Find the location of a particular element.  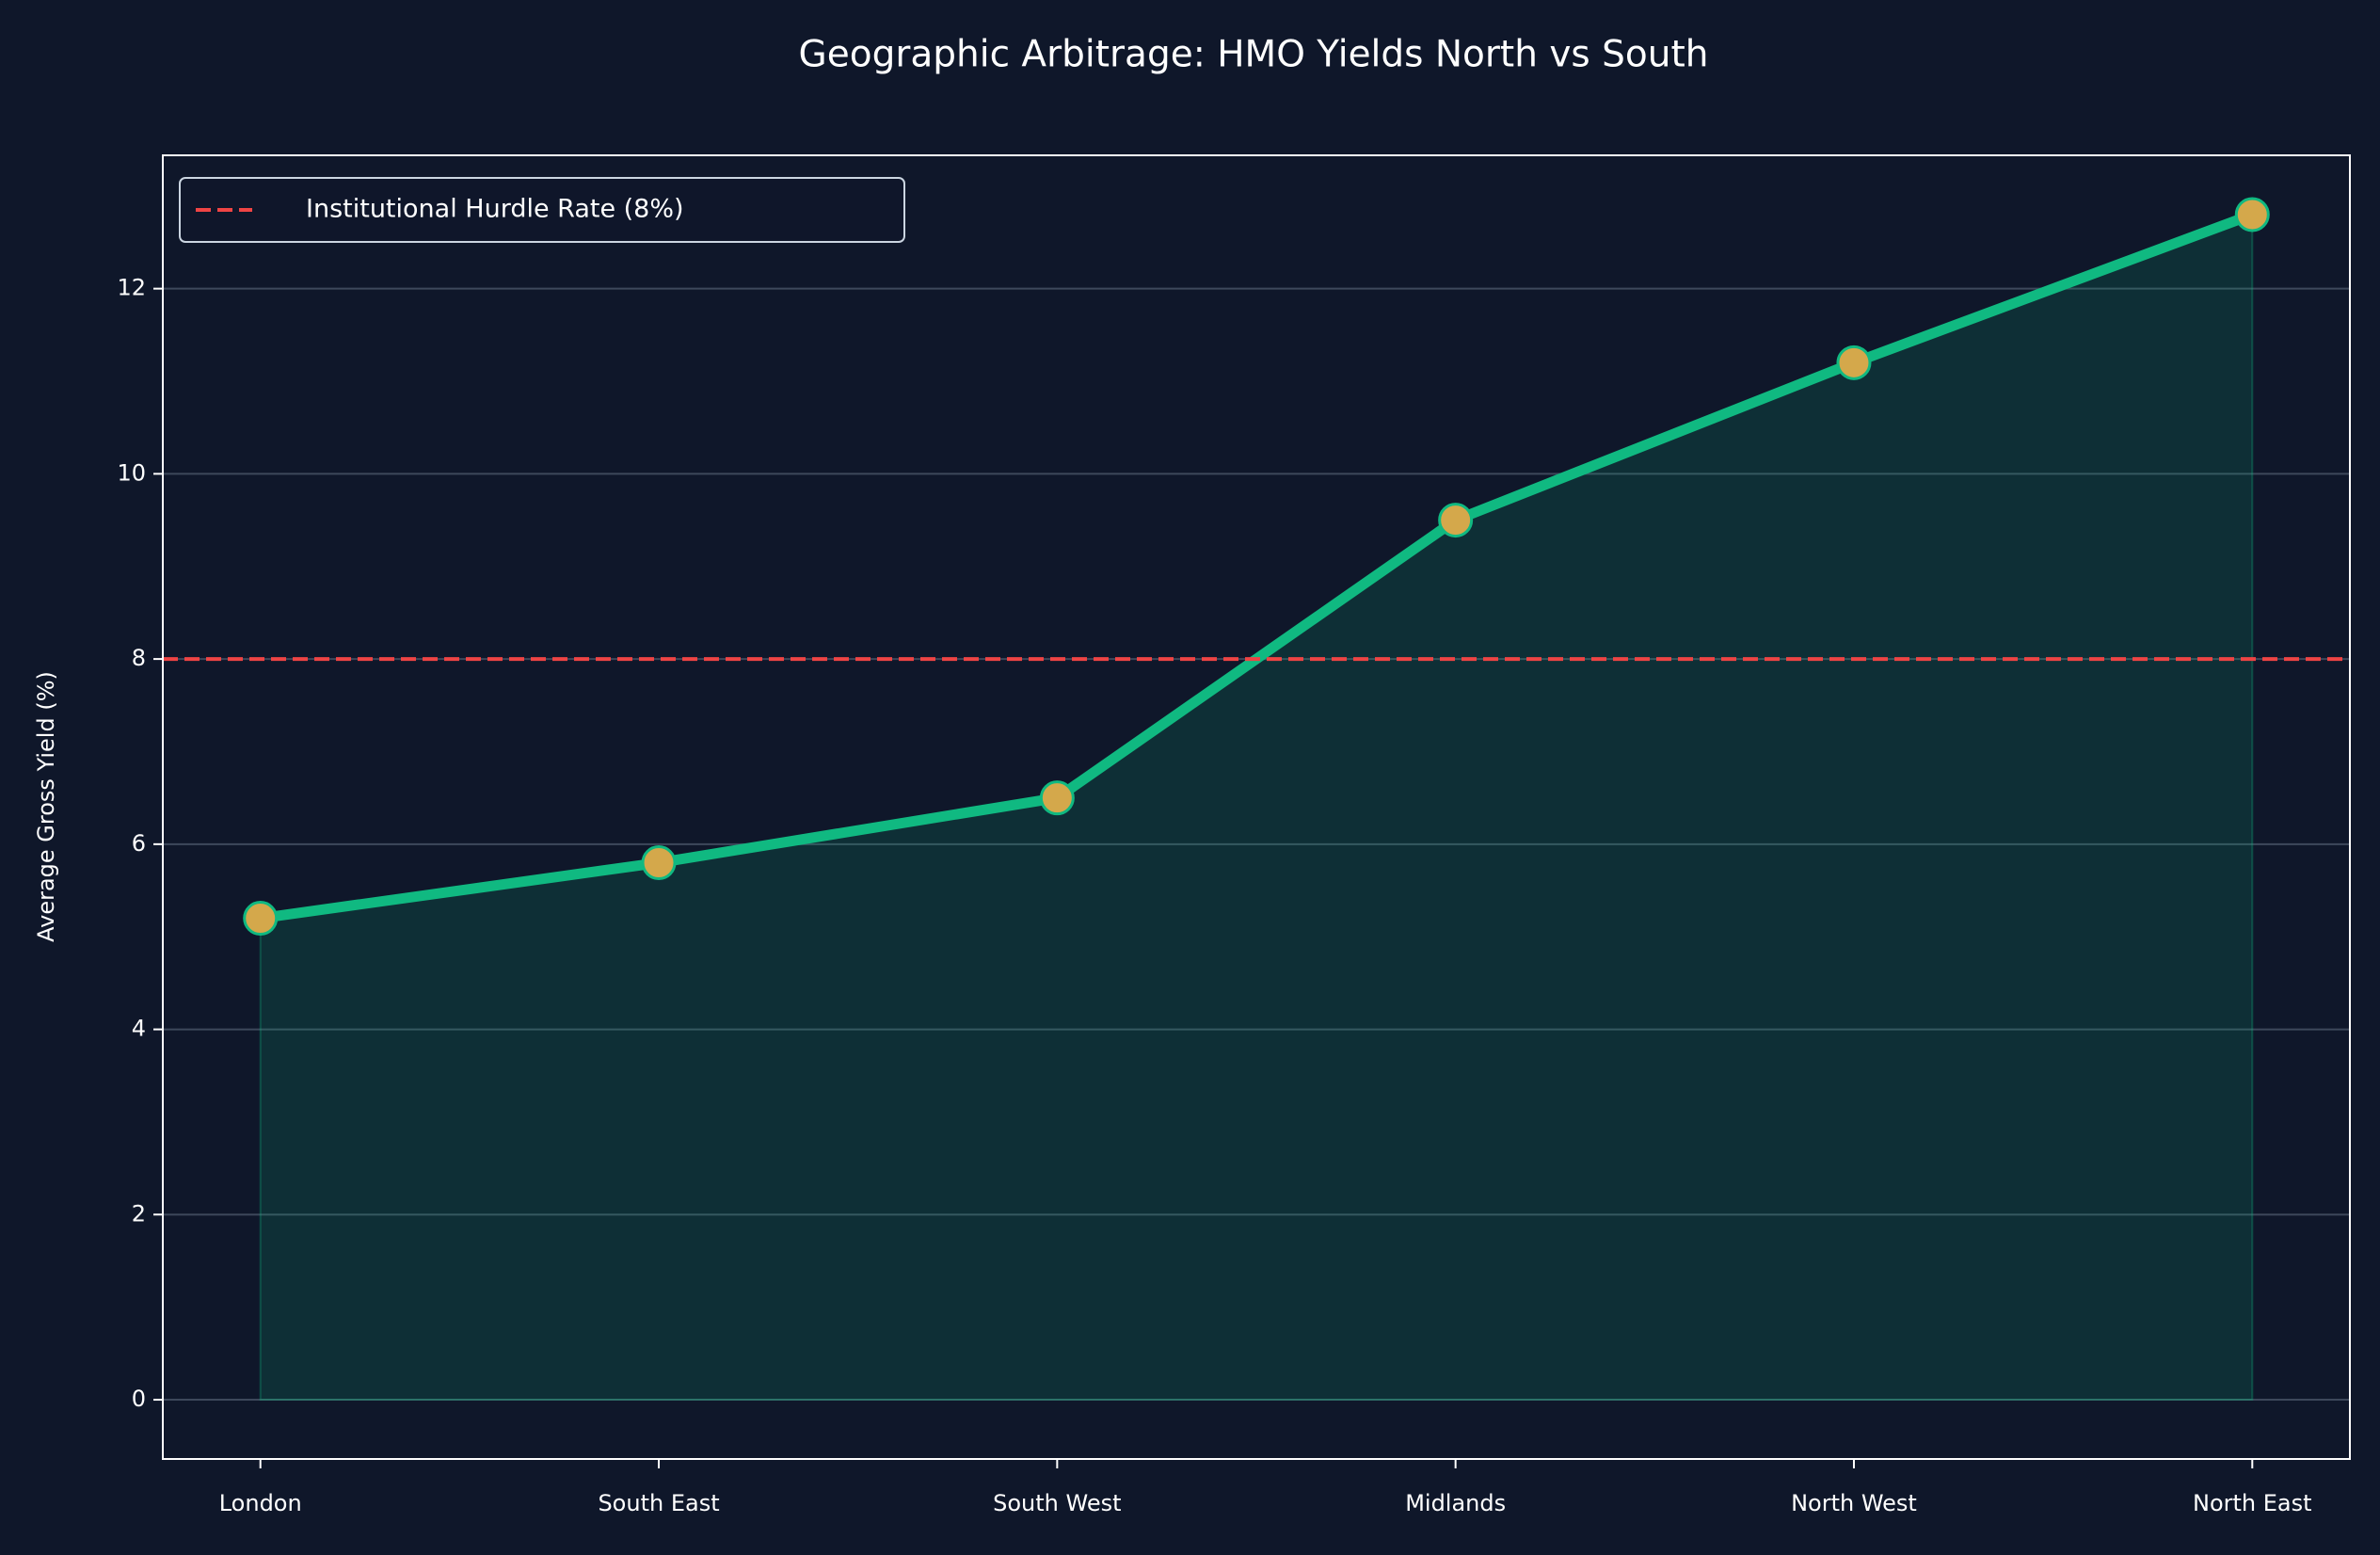

legend-box is located at coordinates (542, 210).